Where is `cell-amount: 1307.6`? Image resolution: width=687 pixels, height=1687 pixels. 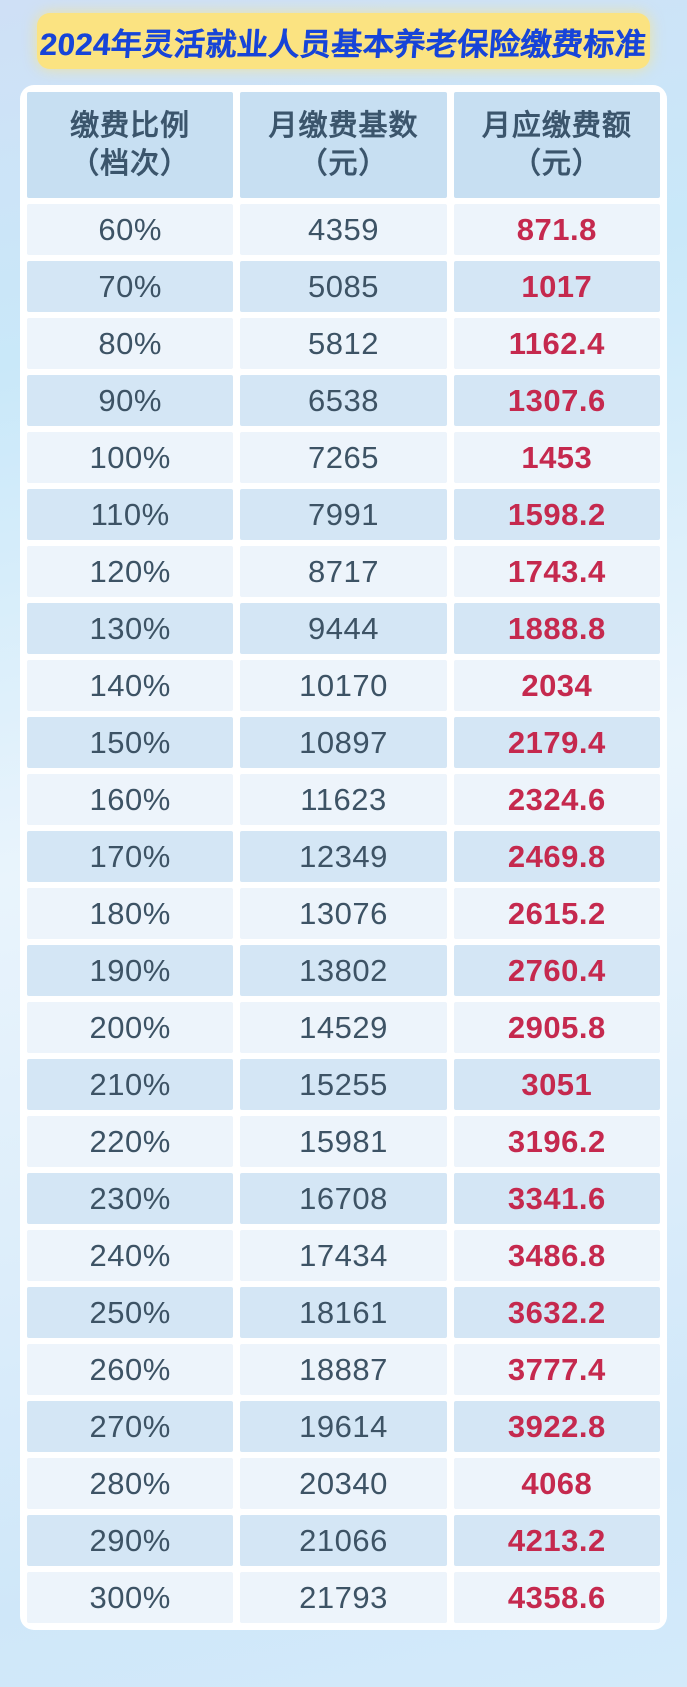
cell-amount: 1307.6 is located at coordinates (556, 400).